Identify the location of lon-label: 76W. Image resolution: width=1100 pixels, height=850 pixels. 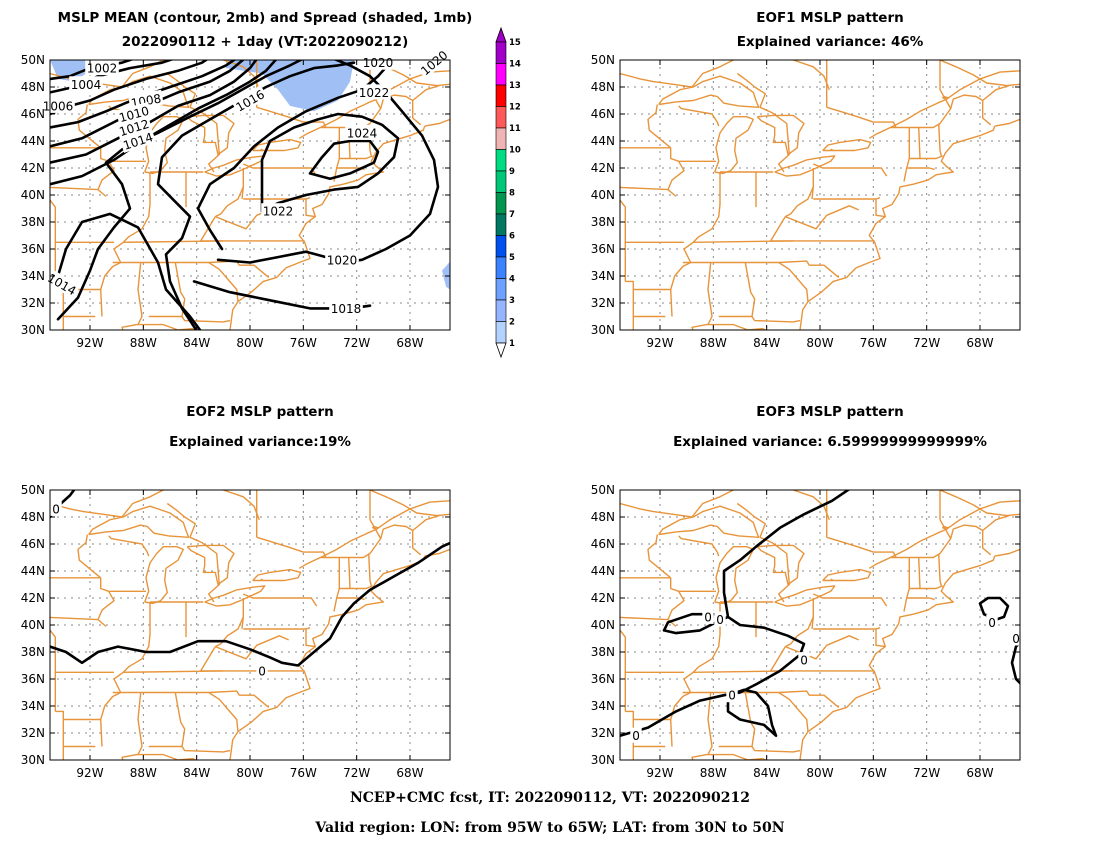
(873, 343).